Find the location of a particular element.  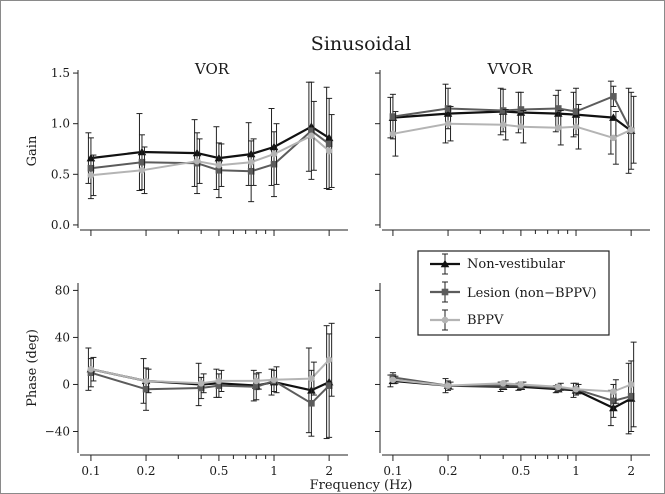

y-tick-label: 0.5 is located at coordinates (60, 174).